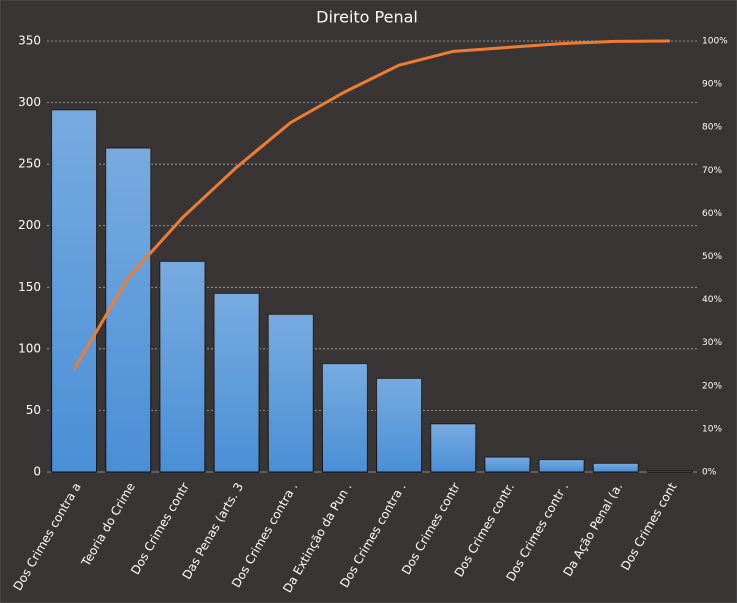  I want to click on y-tick-label: 150, so click(29, 287).